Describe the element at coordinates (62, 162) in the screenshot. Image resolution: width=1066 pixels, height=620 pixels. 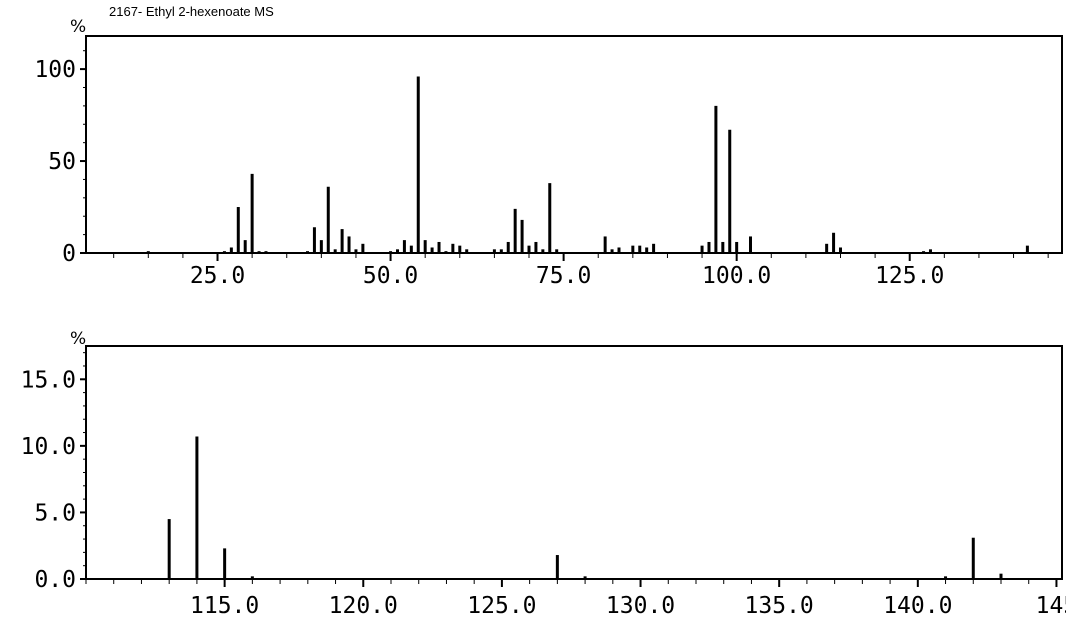
I see `full-spectrum-y-tick-label: 50` at that location.